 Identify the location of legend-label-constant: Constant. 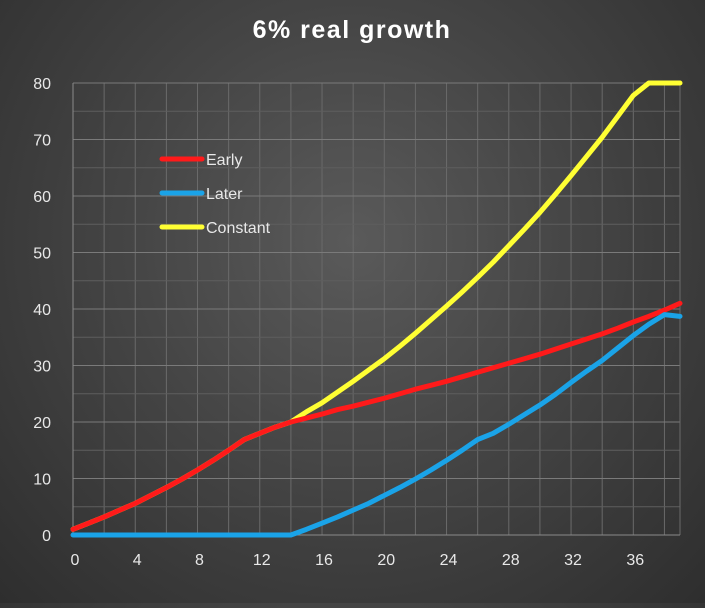
(238, 228).